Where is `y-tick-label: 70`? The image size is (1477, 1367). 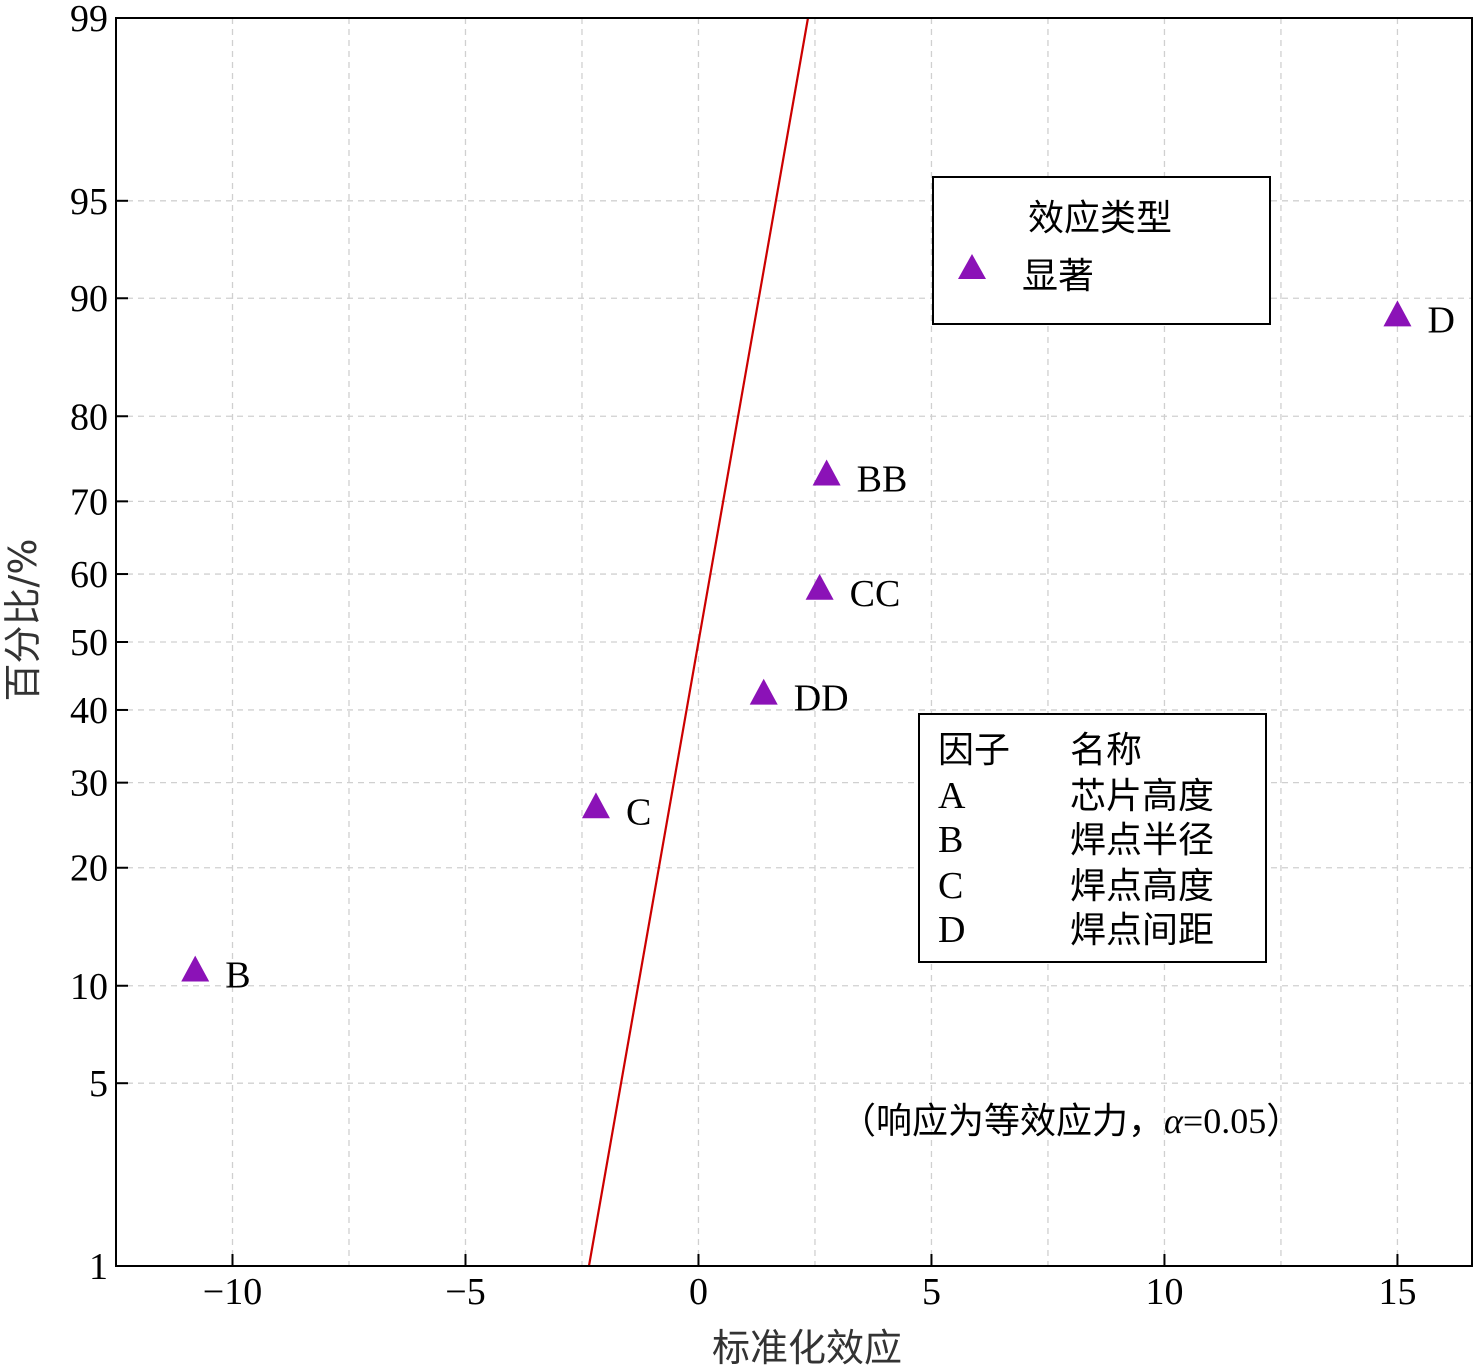 y-tick-label: 70 is located at coordinates (89, 502).